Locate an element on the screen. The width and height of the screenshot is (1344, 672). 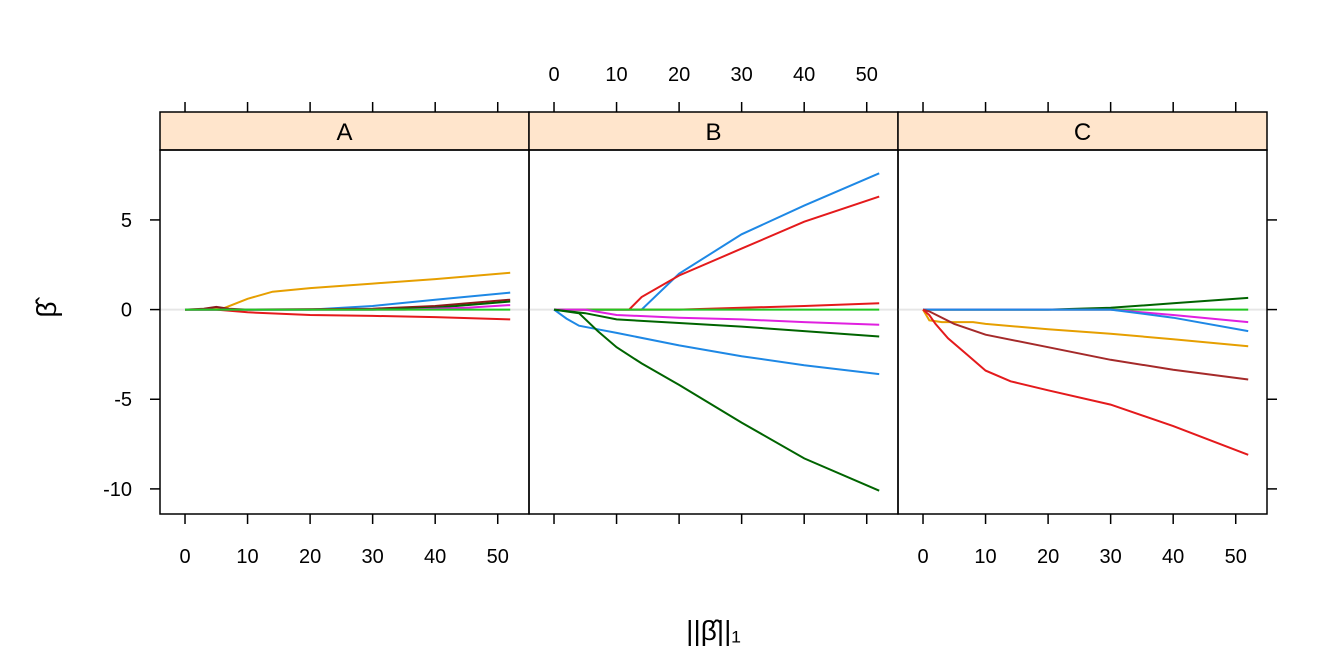
y-axis-title: β̂ is located at coordinates (46, 307).